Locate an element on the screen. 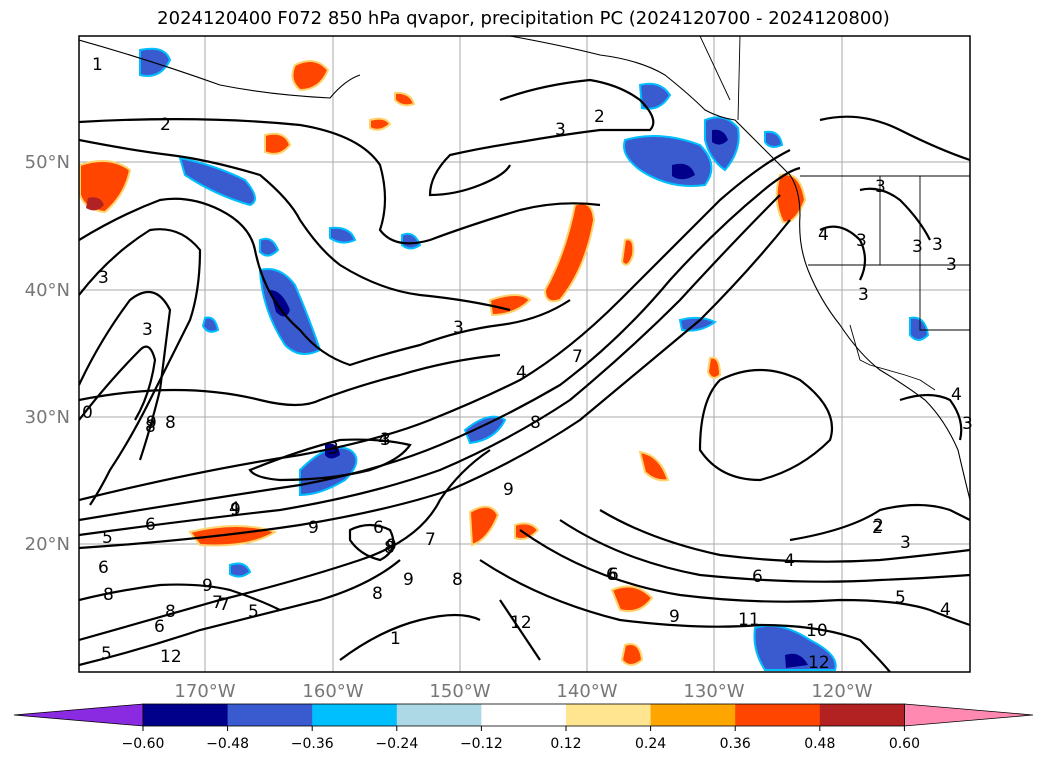 Image resolution: width=1047 pixels, height=765 pixels. colorbar-frame is located at coordinates (523, 715).